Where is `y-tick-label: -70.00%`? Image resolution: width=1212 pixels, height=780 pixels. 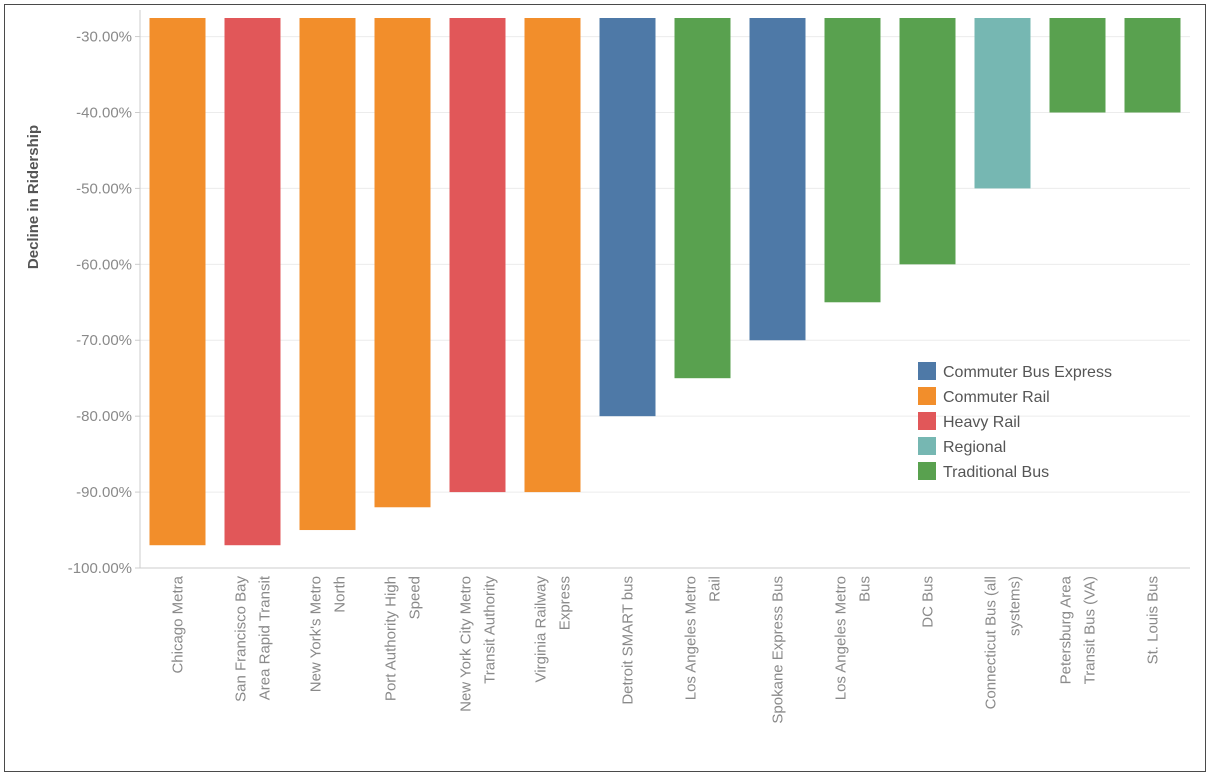 y-tick-label: -70.00% is located at coordinates (104, 340).